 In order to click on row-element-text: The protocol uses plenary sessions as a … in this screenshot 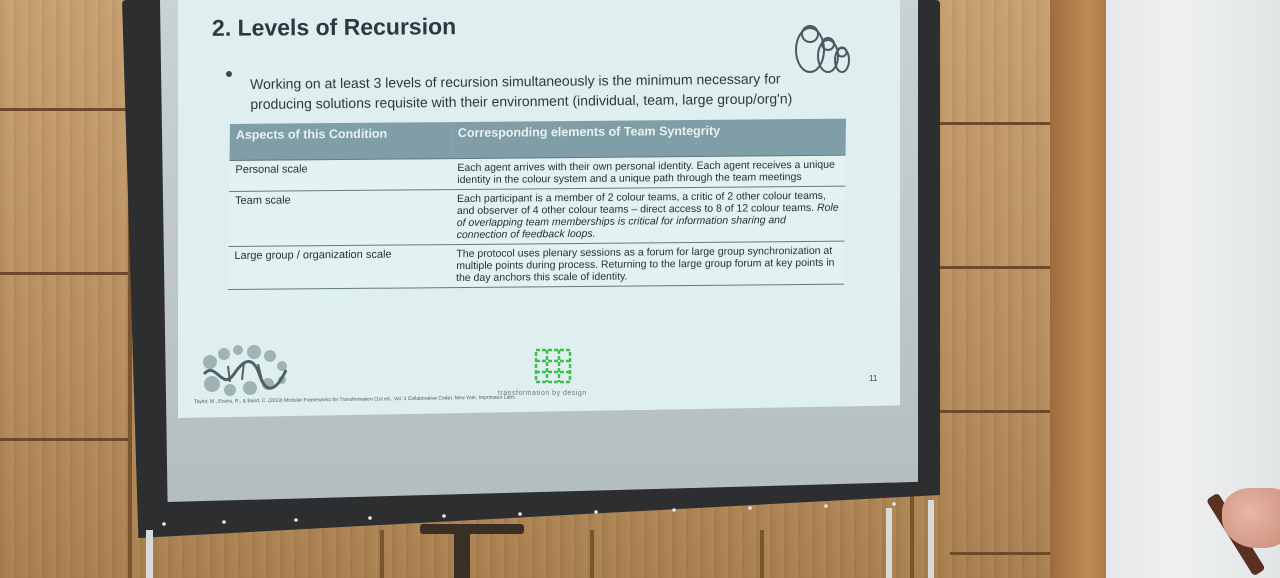, I will do `click(645, 264)`.